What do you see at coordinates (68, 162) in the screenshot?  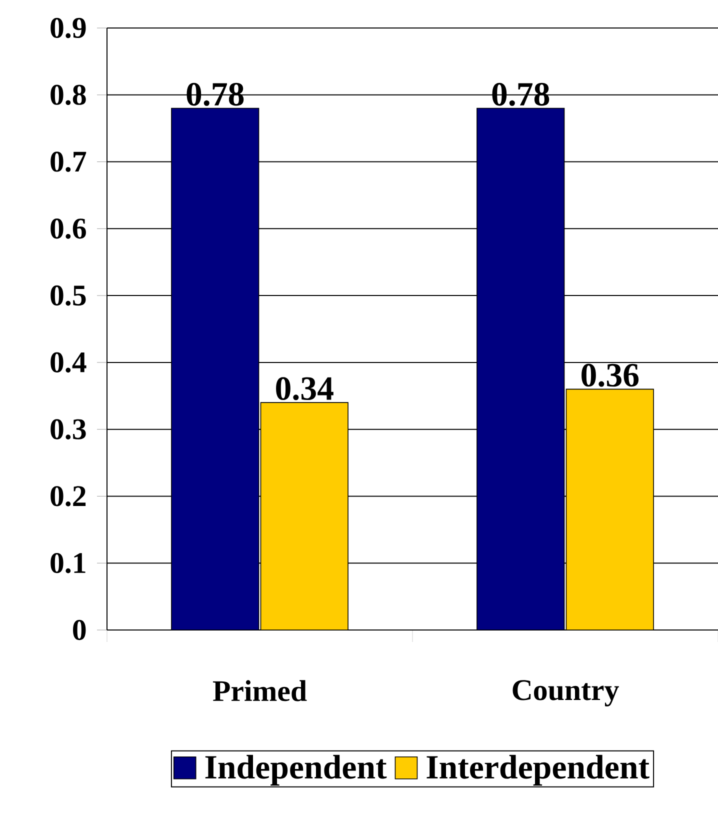 I see `y-tick-label: 0.7` at bounding box center [68, 162].